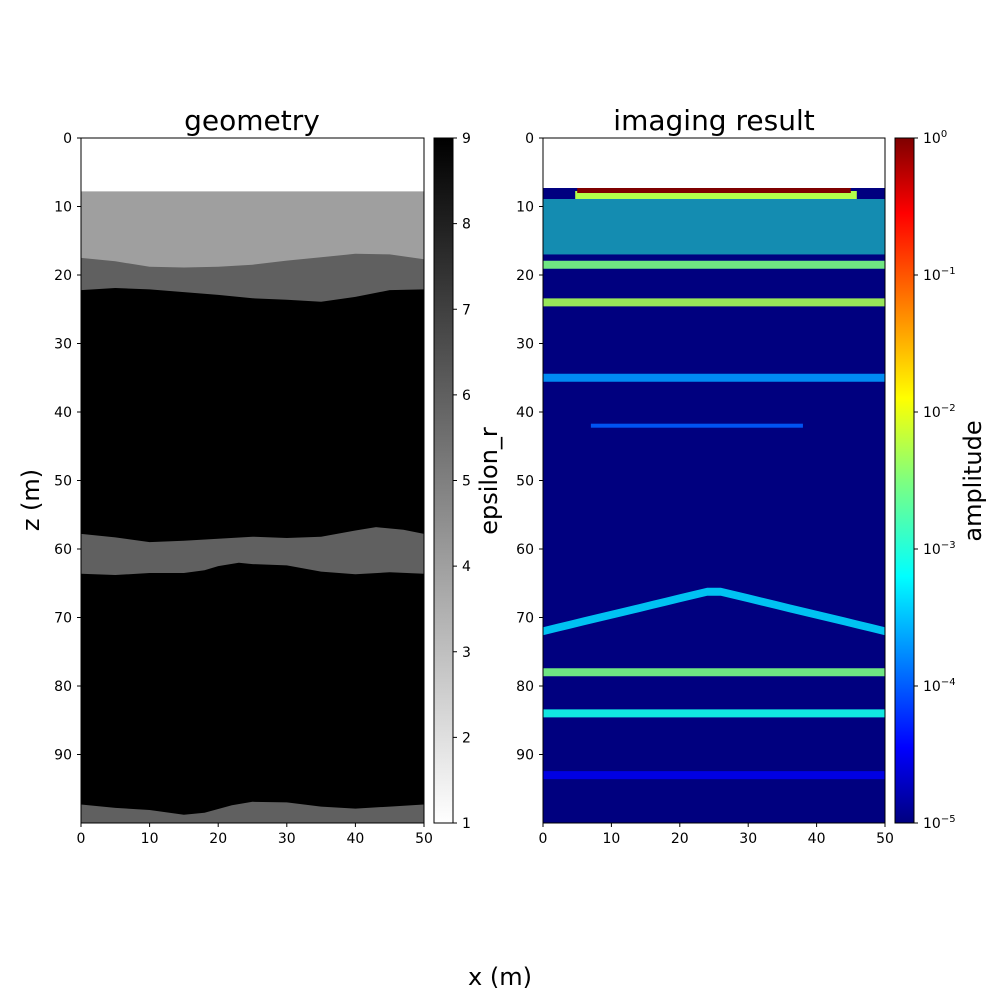 The width and height of the screenshot is (1000, 1000). What do you see at coordinates (466, 653) in the screenshot?
I see `geometry-colorbar-tick-label: 3` at bounding box center [466, 653].